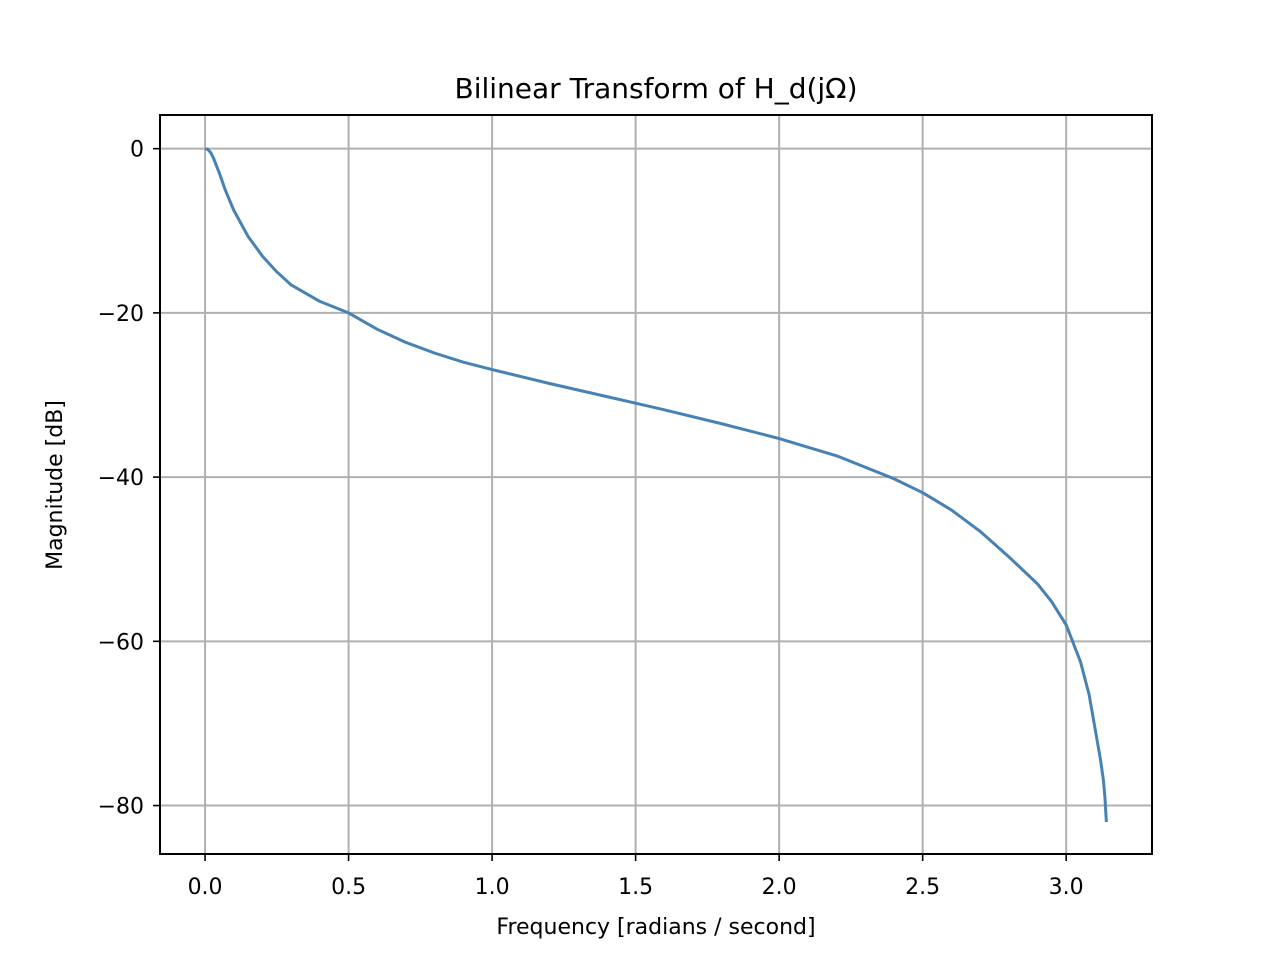 The image size is (1280, 960). I want to click on y-tick-label: −40, so click(121, 478).